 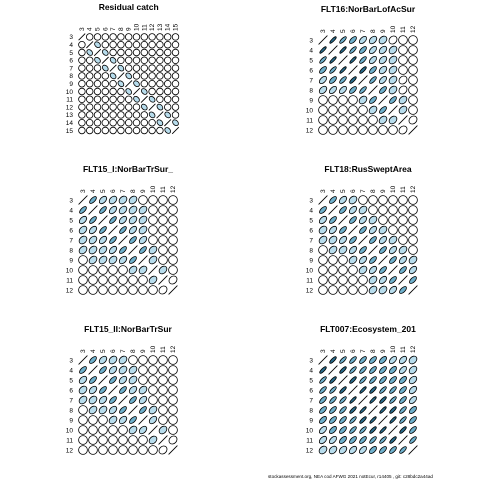 I want to click on col-tick-label: 15, so click(x=176, y=27).